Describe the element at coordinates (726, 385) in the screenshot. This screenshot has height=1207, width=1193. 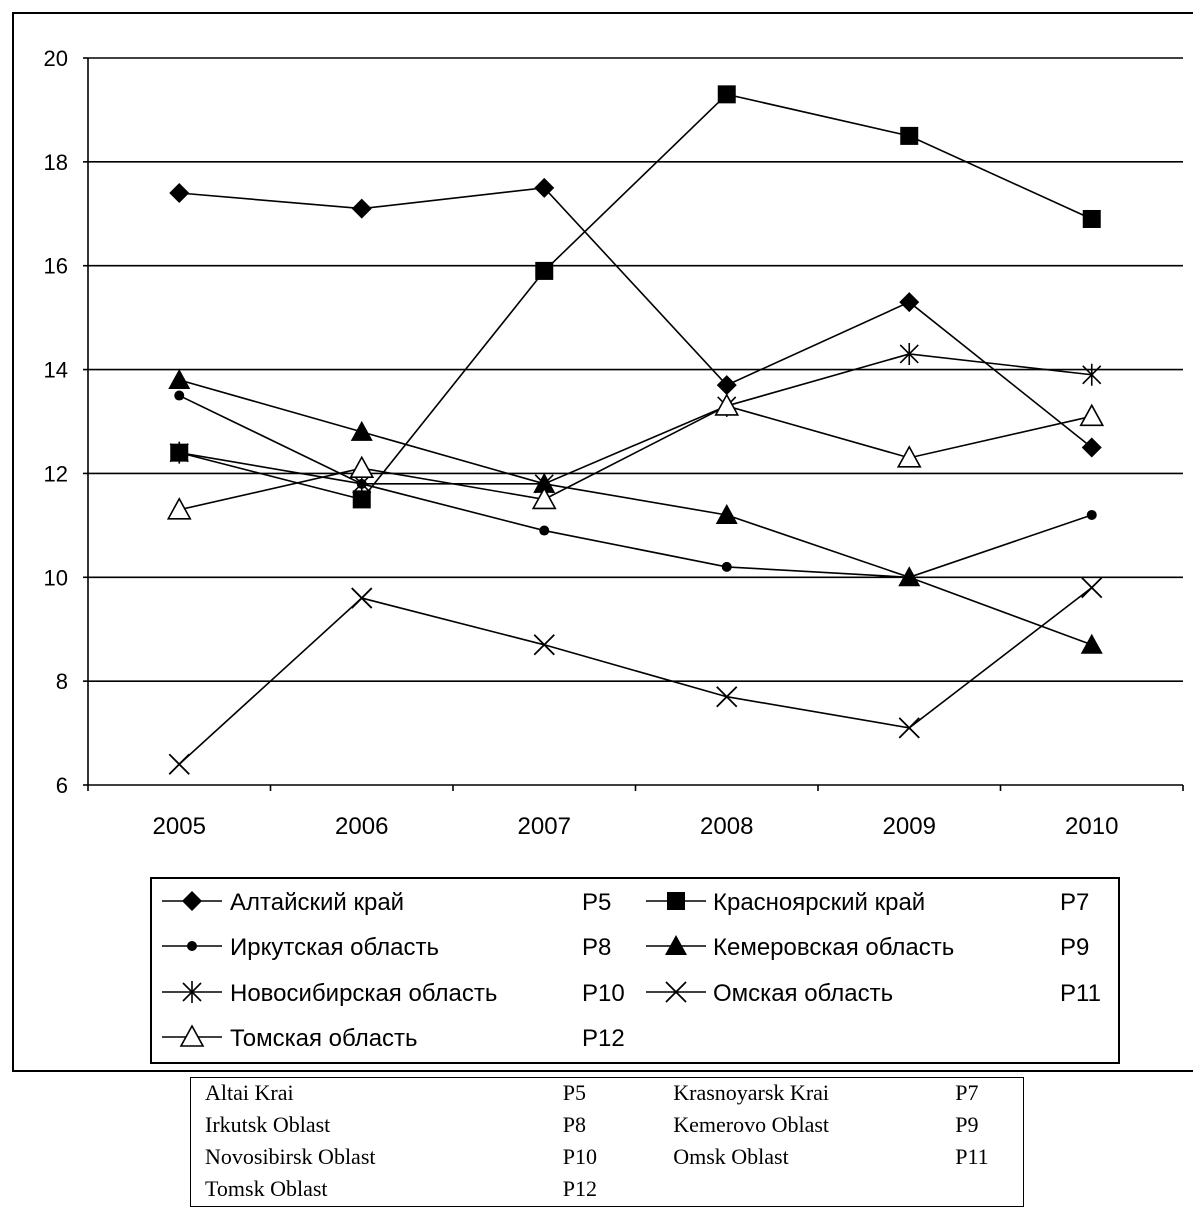
I see `point-P5-2008` at that location.